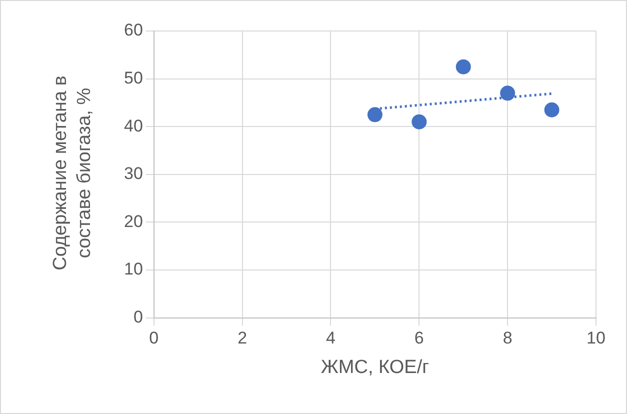  Describe the element at coordinates (133, 78) in the screenshot. I see `y-tick-label: 50` at that location.